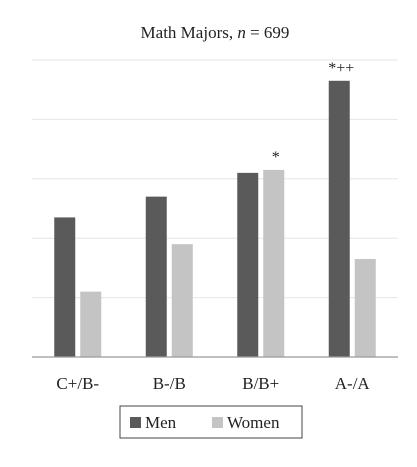 The width and height of the screenshot is (417, 467). What do you see at coordinates (241, 32) in the screenshot?
I see `chart-title-italic: n` at bounding box center [241, 32].